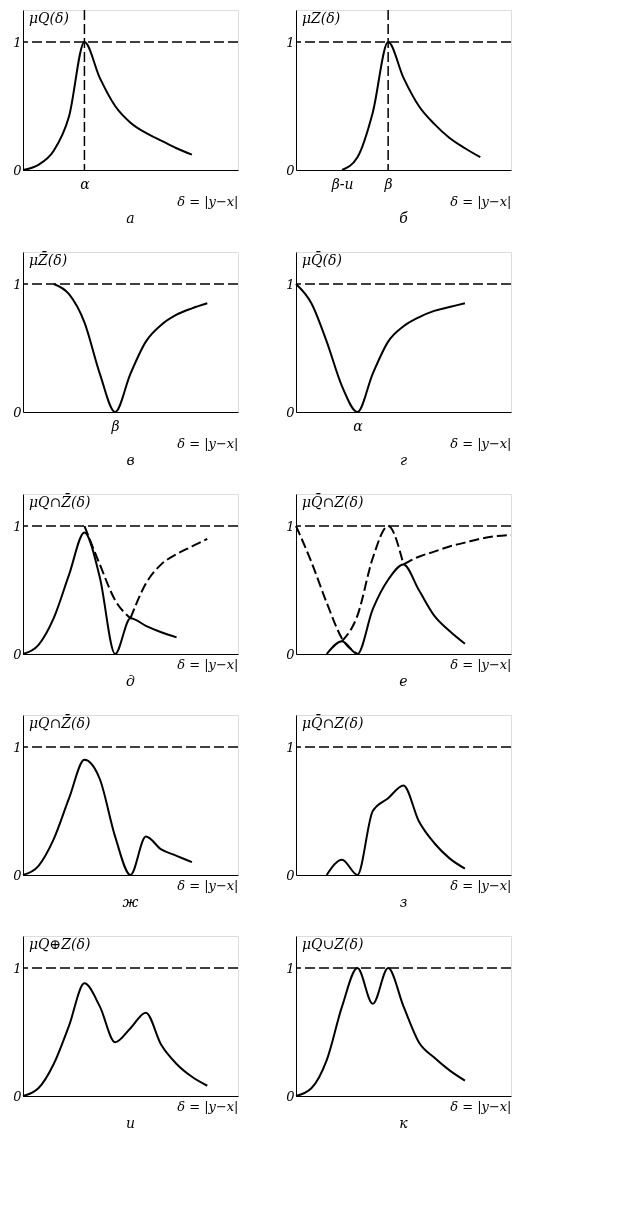 The width and height of the screenshot is (636, 1208). I want to click on text: е, so click(403, 681).